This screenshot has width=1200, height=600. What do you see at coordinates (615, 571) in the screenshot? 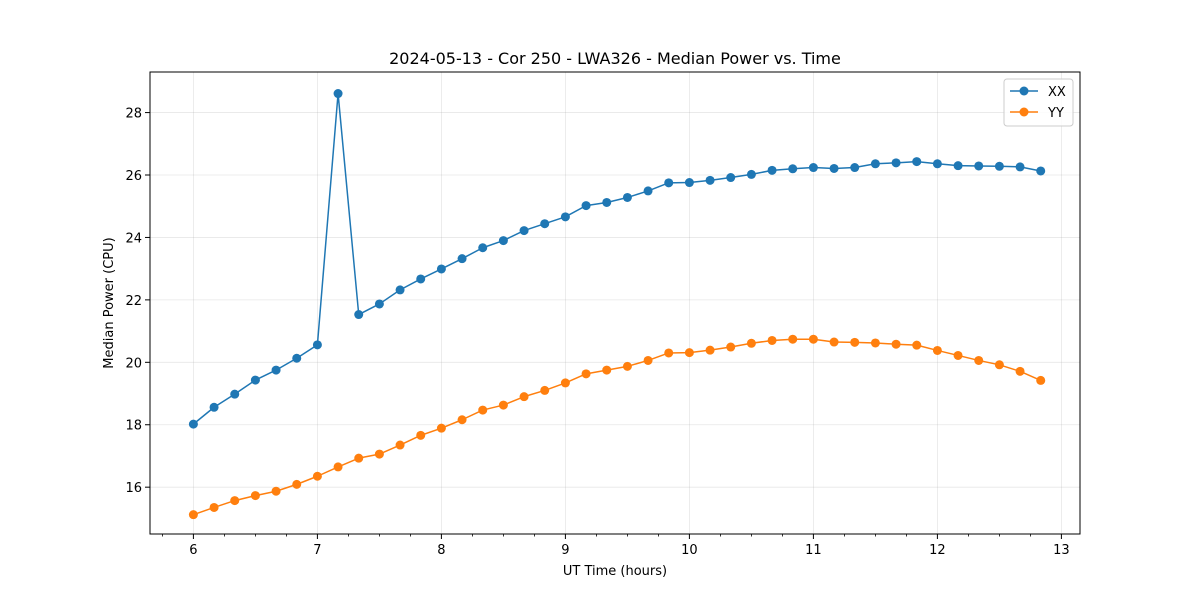
I see `x-axis-label: UT Time (hours)` at bounding box center [615, 571].